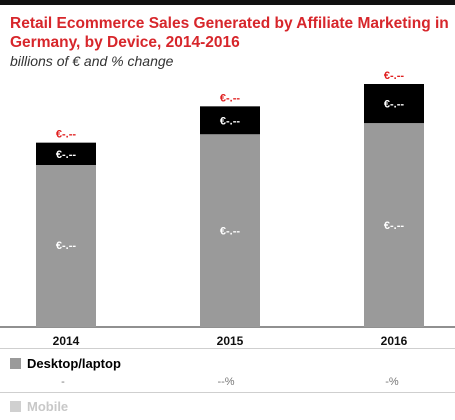  I want to click on legend-mobile: Mobile, so click(39, 406).